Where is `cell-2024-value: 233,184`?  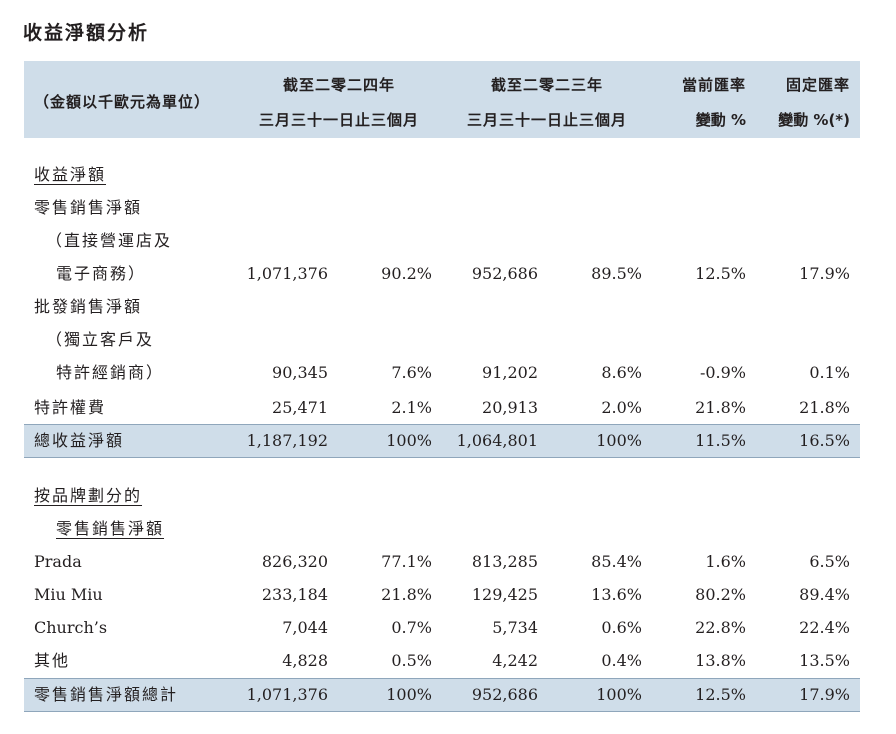 cell-2024-value: 233,184 is located at coordinates (294, 594).